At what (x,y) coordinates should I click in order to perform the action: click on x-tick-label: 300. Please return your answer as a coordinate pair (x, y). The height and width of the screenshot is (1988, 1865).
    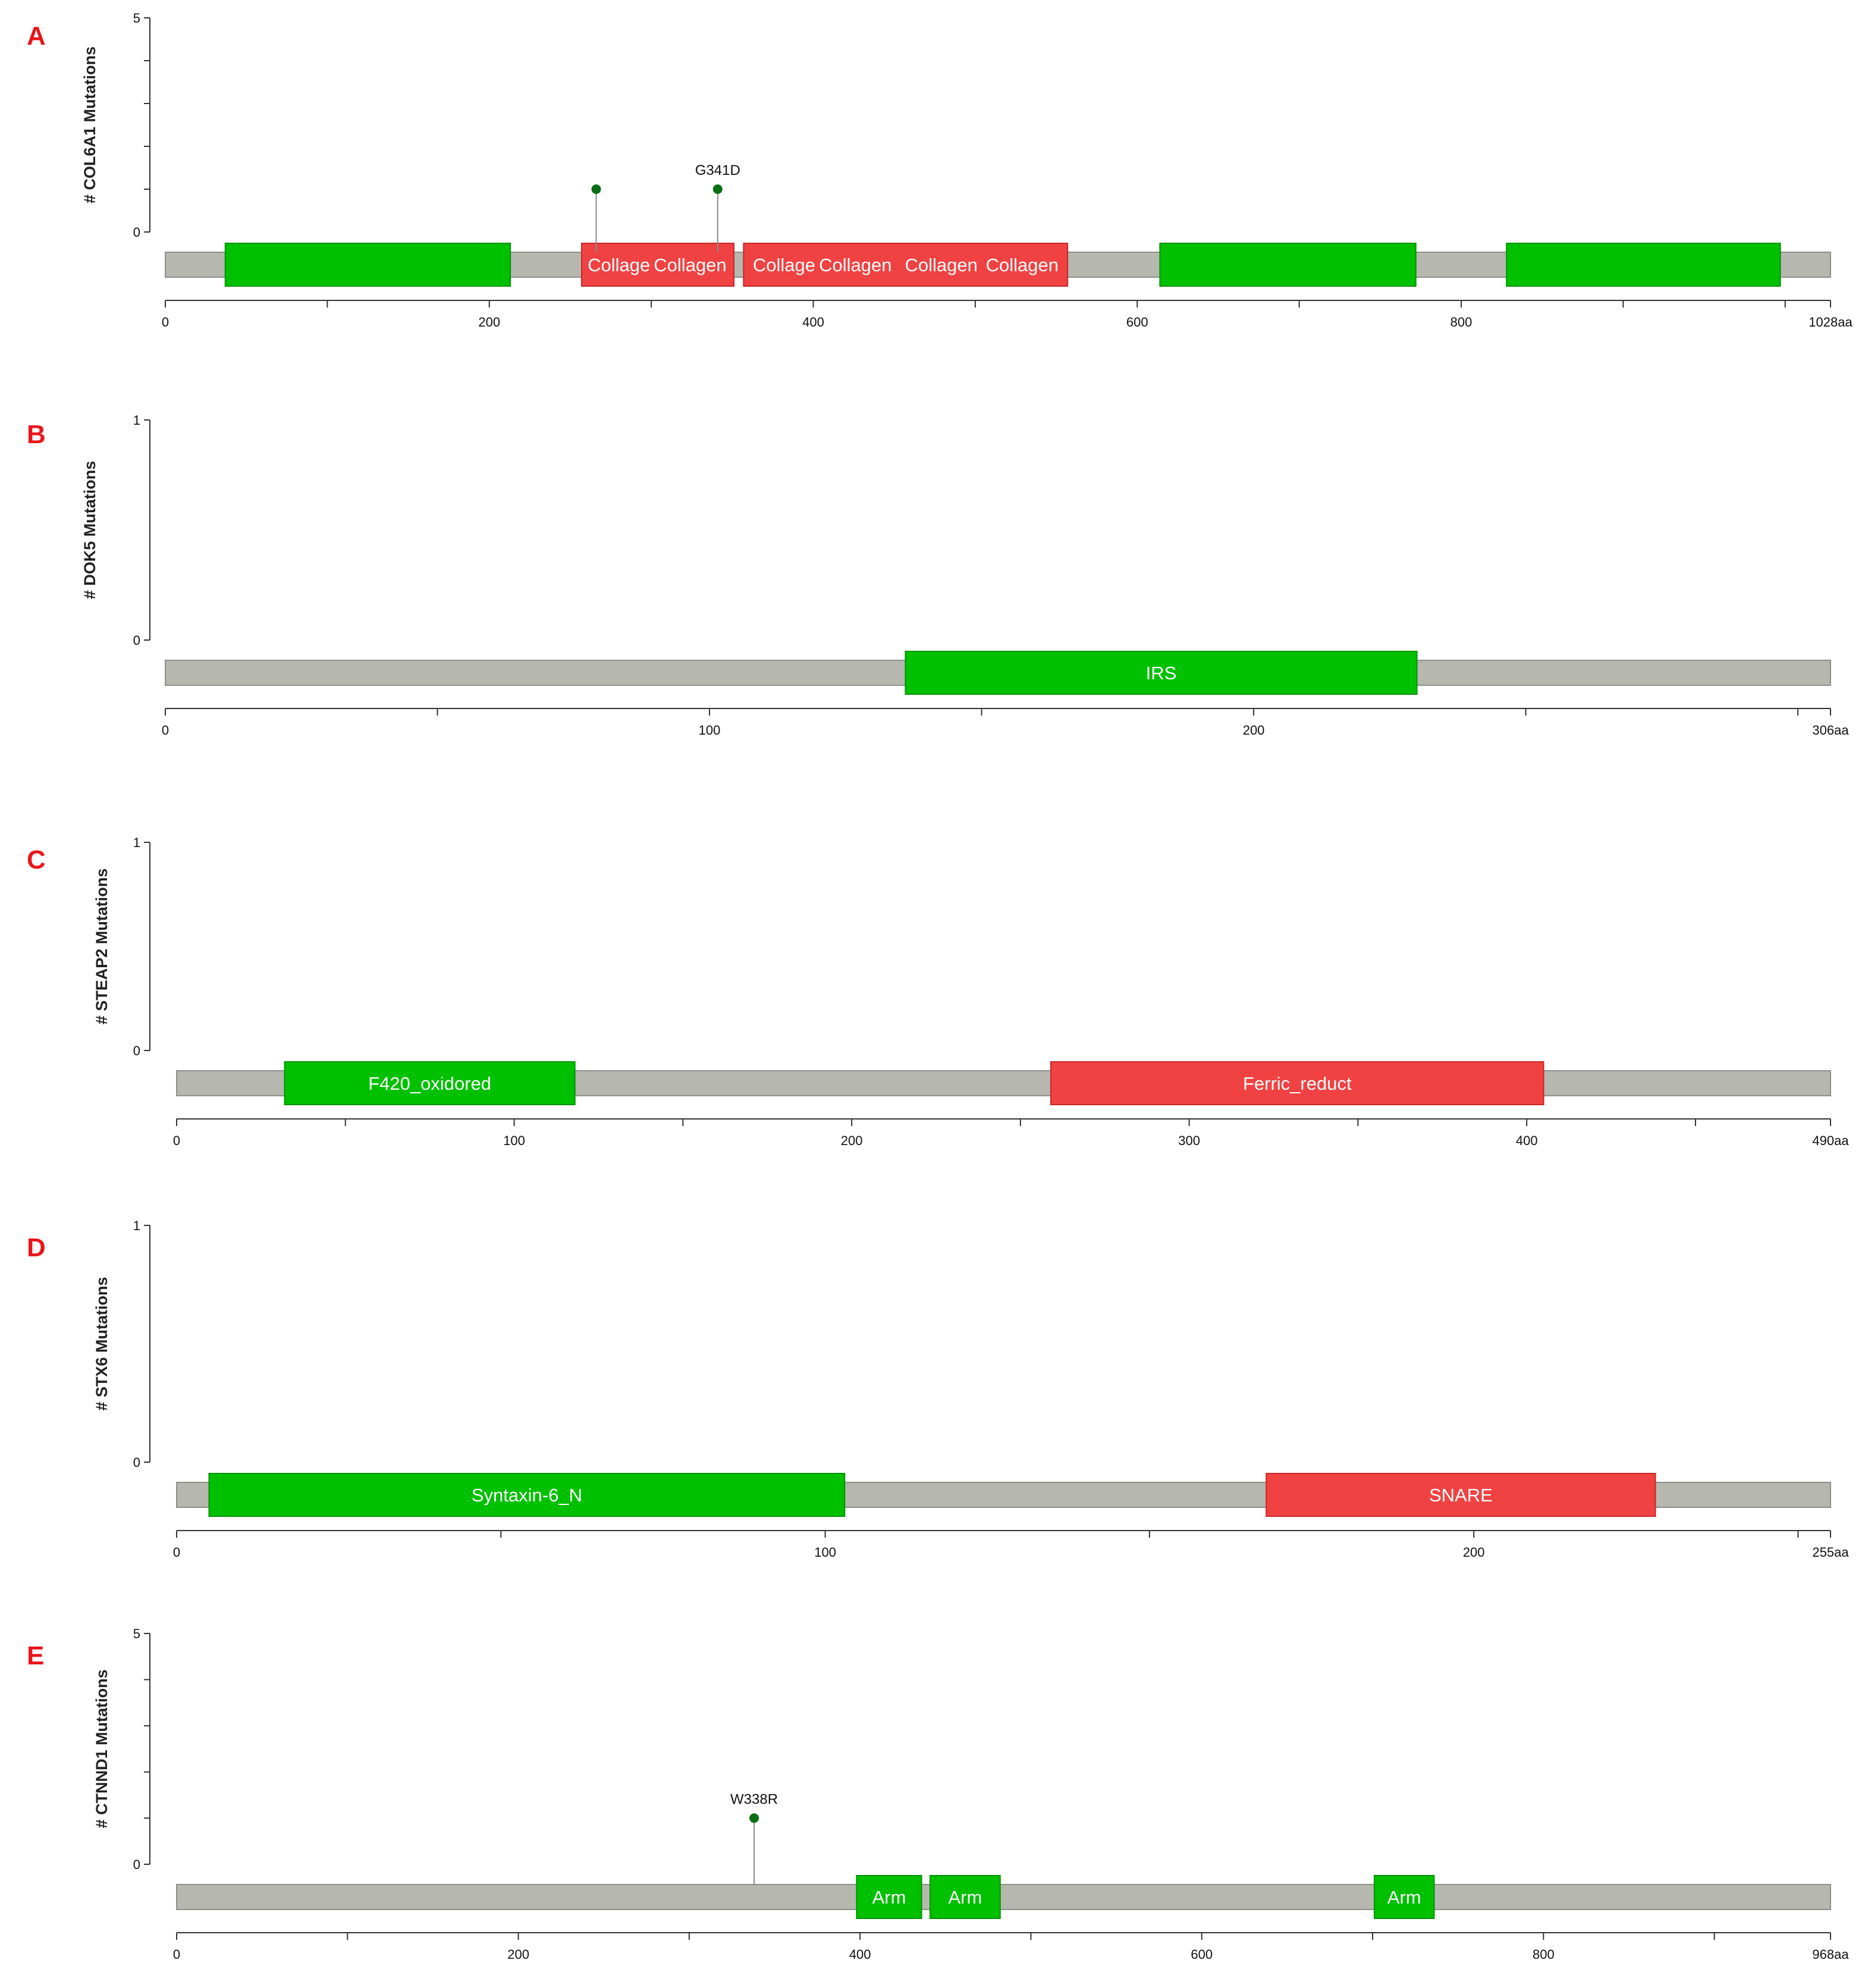
    Looking at the image, I should click on (1189, 1141).